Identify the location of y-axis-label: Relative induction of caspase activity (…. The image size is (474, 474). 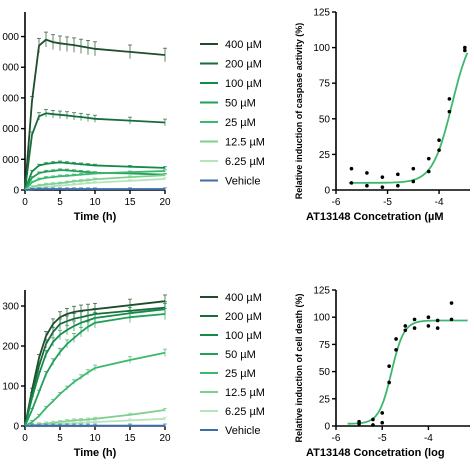
(299, 111).